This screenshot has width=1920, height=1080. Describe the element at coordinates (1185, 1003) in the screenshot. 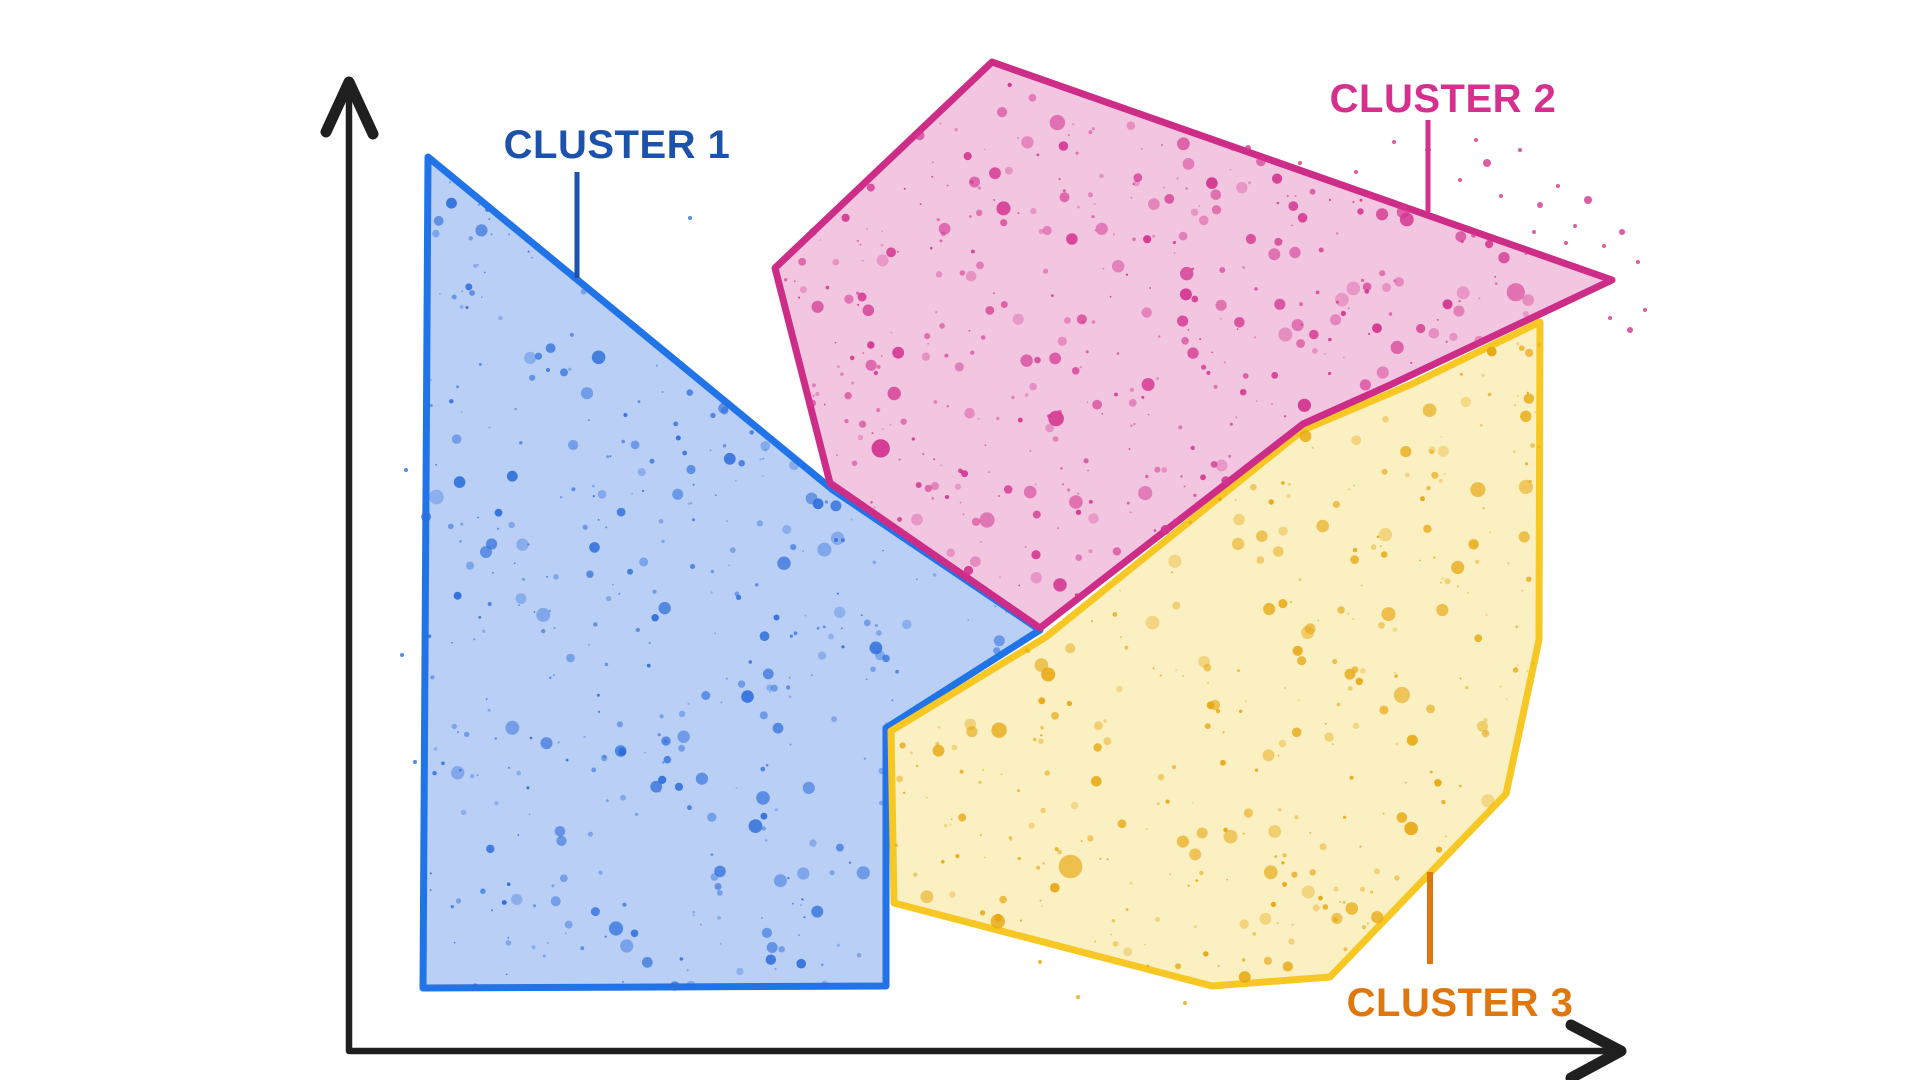

I see `cluster-3-stray-dot` at that location.